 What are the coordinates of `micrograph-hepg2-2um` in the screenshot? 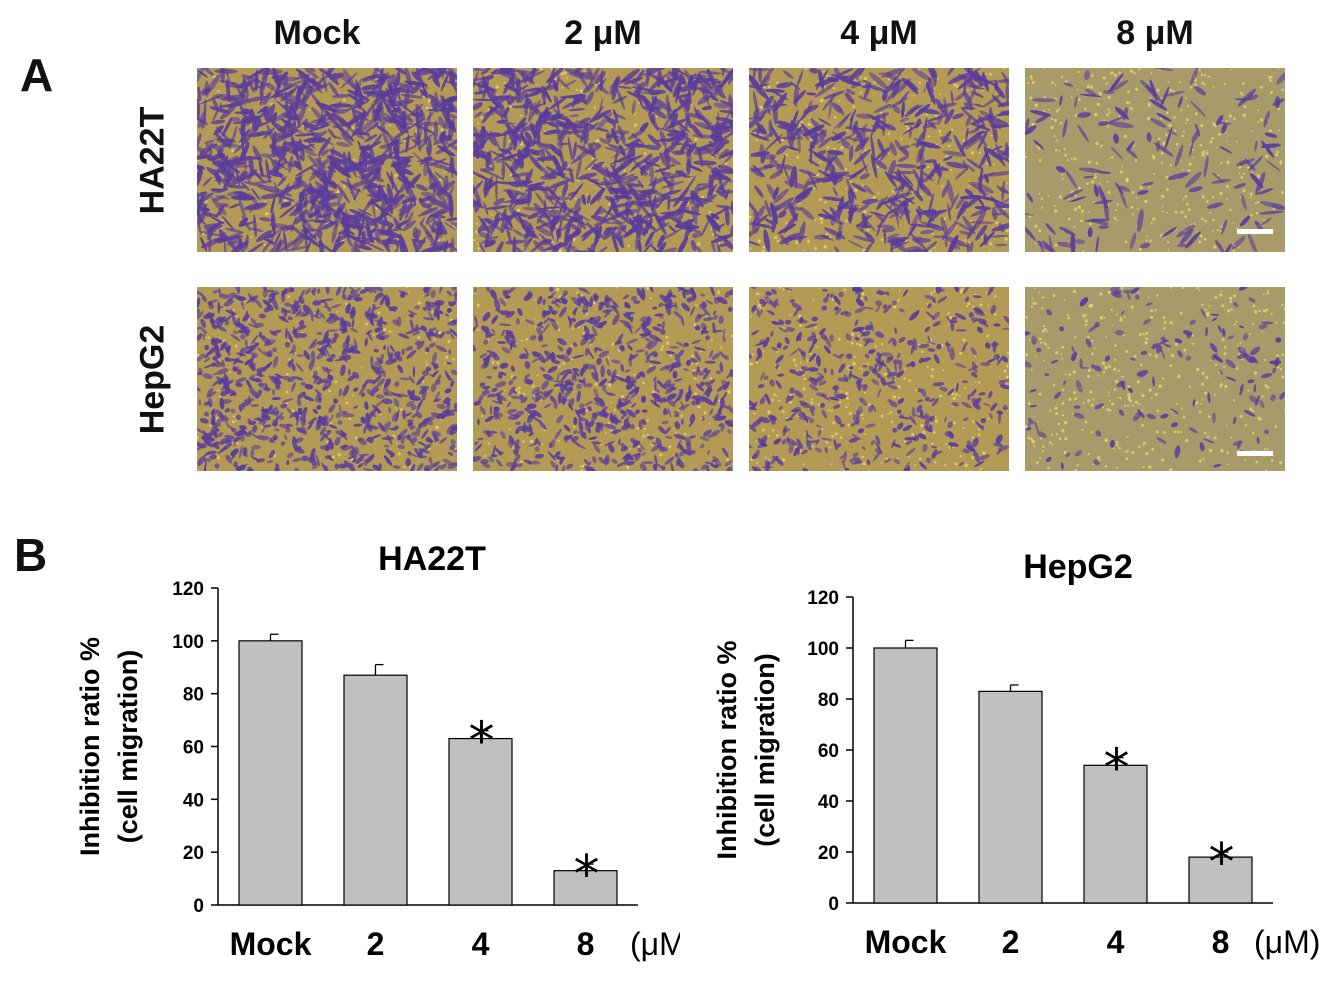 It's located at (603, 379).